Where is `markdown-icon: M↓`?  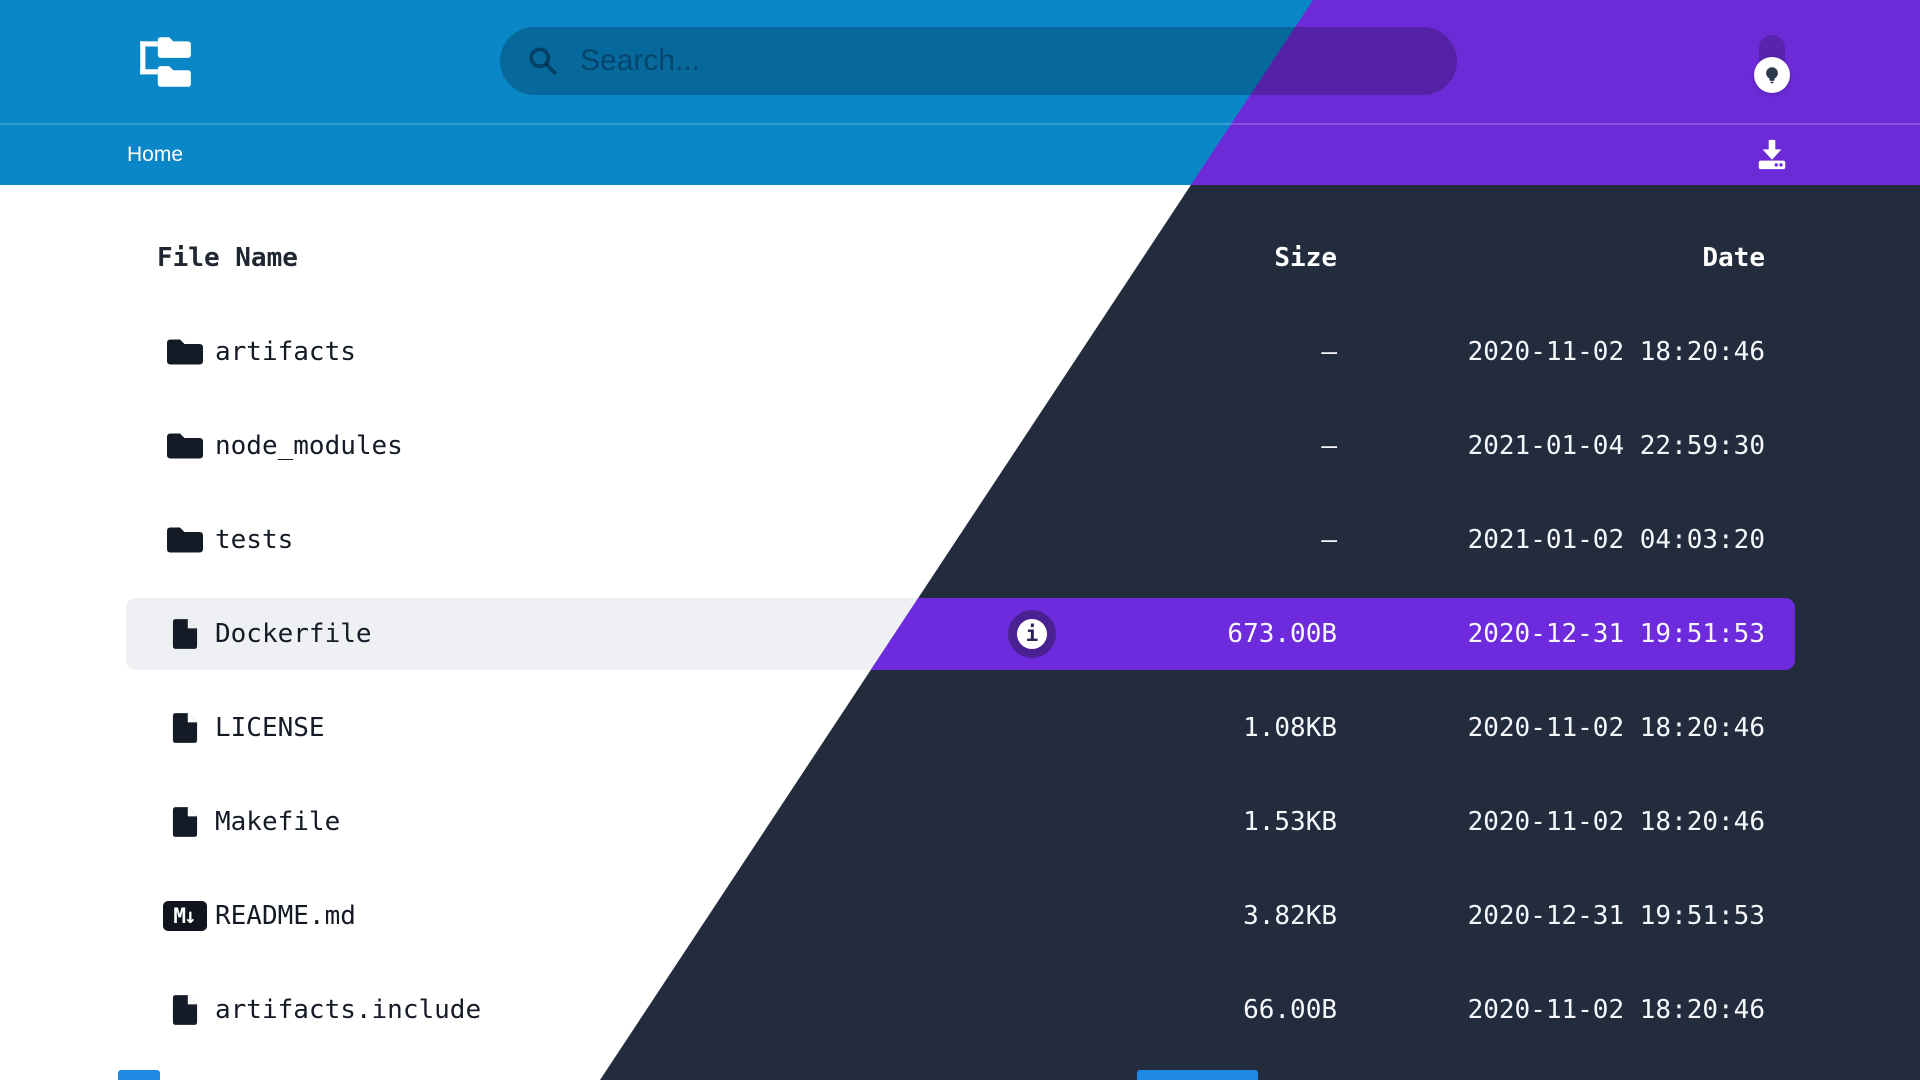
markdown-icon: M↓ is located at coordinates (185, 916).